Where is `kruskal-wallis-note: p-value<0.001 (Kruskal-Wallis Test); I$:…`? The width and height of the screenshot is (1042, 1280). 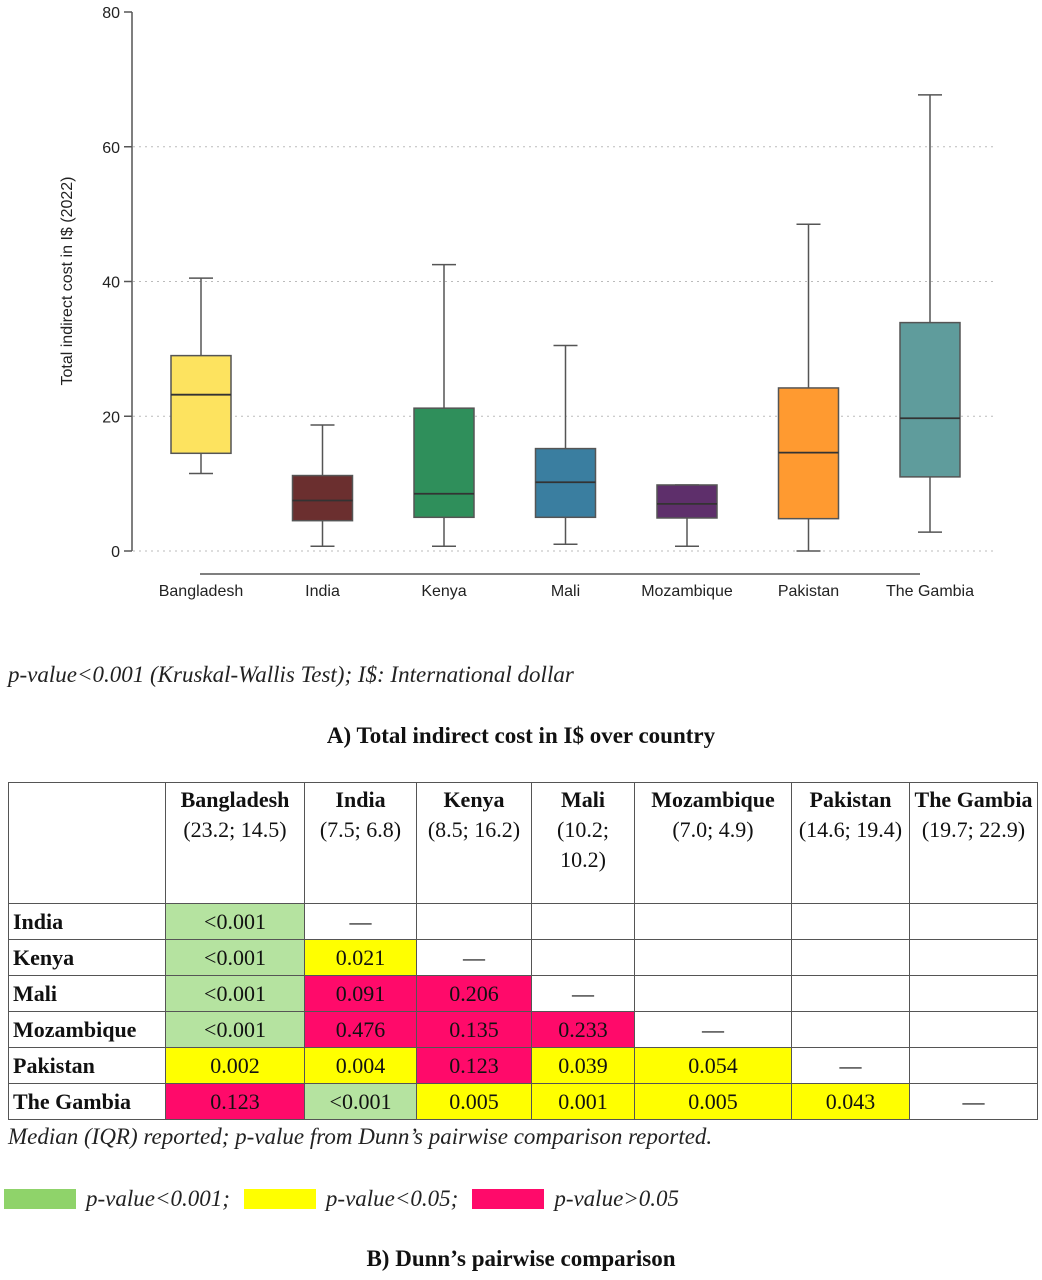
kruskal-wallis-note: p-value<0.001 (Kruskal-Wallis Test); I$:… is located at coordinates (291, 674).